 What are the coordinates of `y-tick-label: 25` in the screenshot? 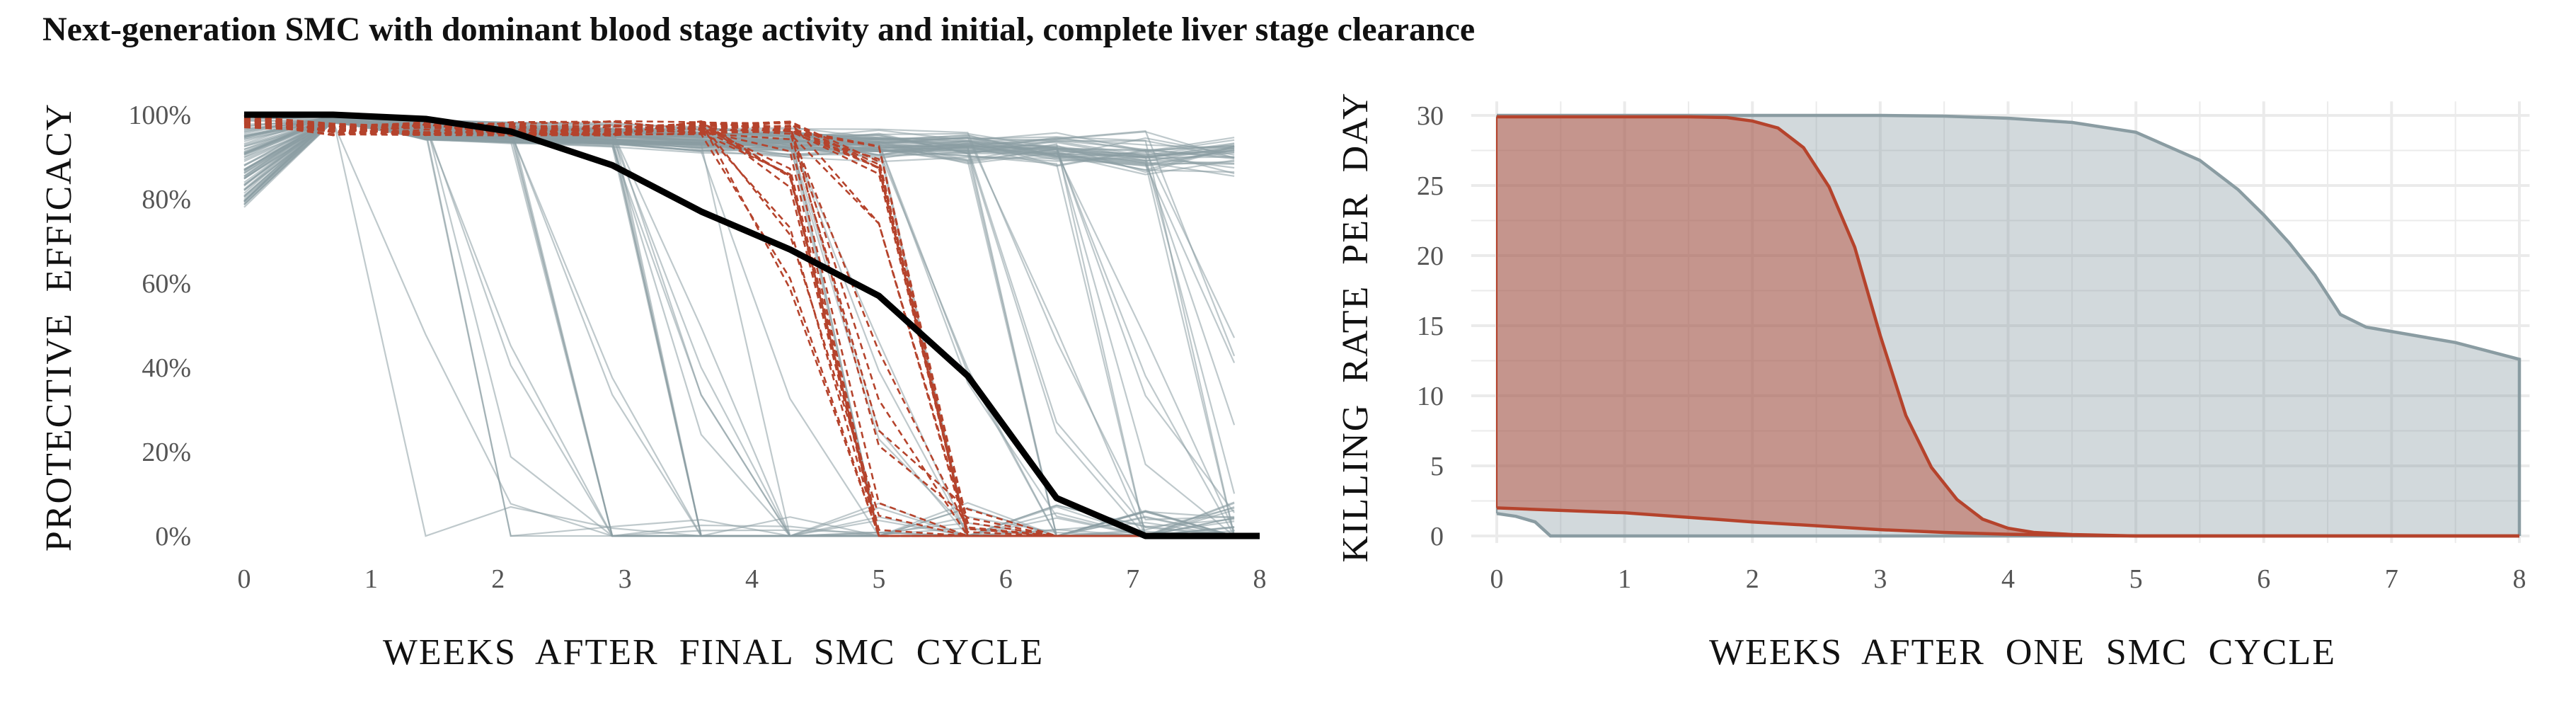 It's located at (1431, 186).